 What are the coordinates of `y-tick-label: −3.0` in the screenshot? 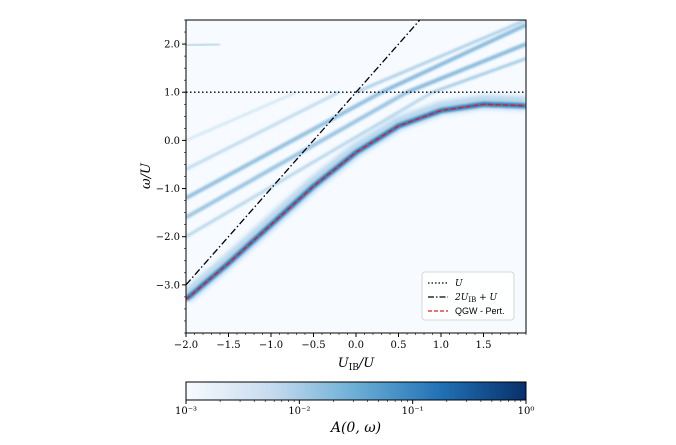 It's located at (168, 285).